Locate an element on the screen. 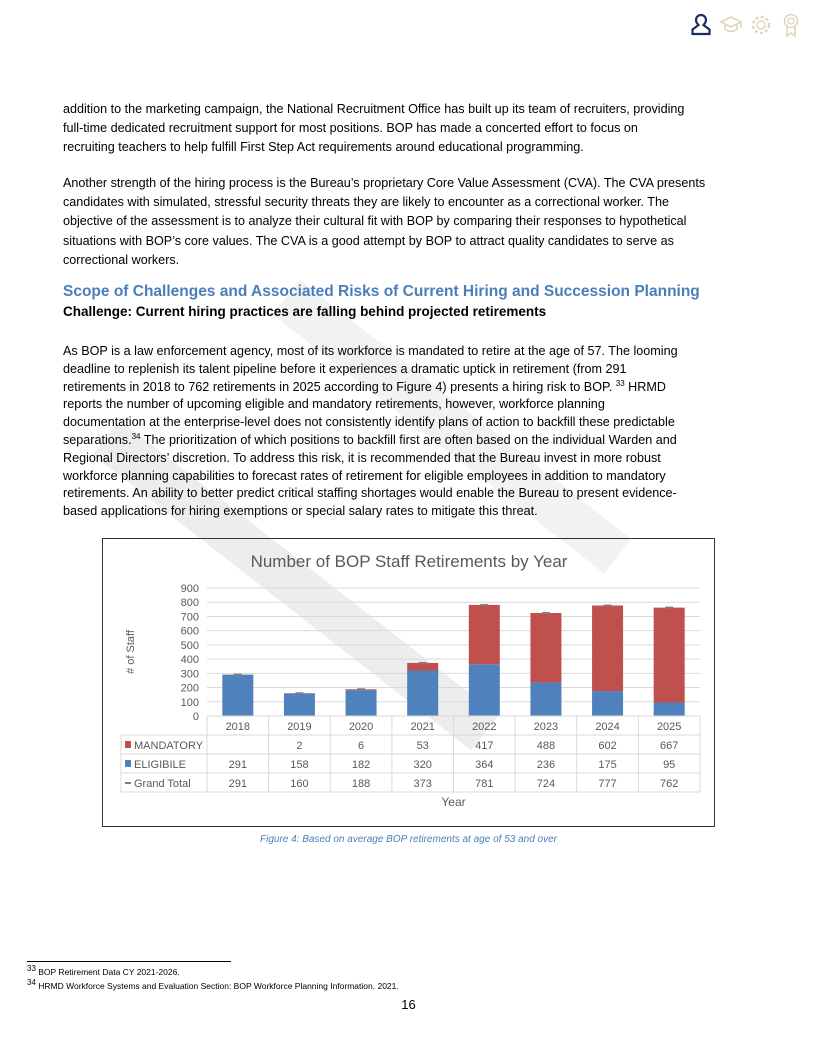 This screenshot has height=1057, width=817. text-line: correctional workers. is located at coordinates (121, 259).